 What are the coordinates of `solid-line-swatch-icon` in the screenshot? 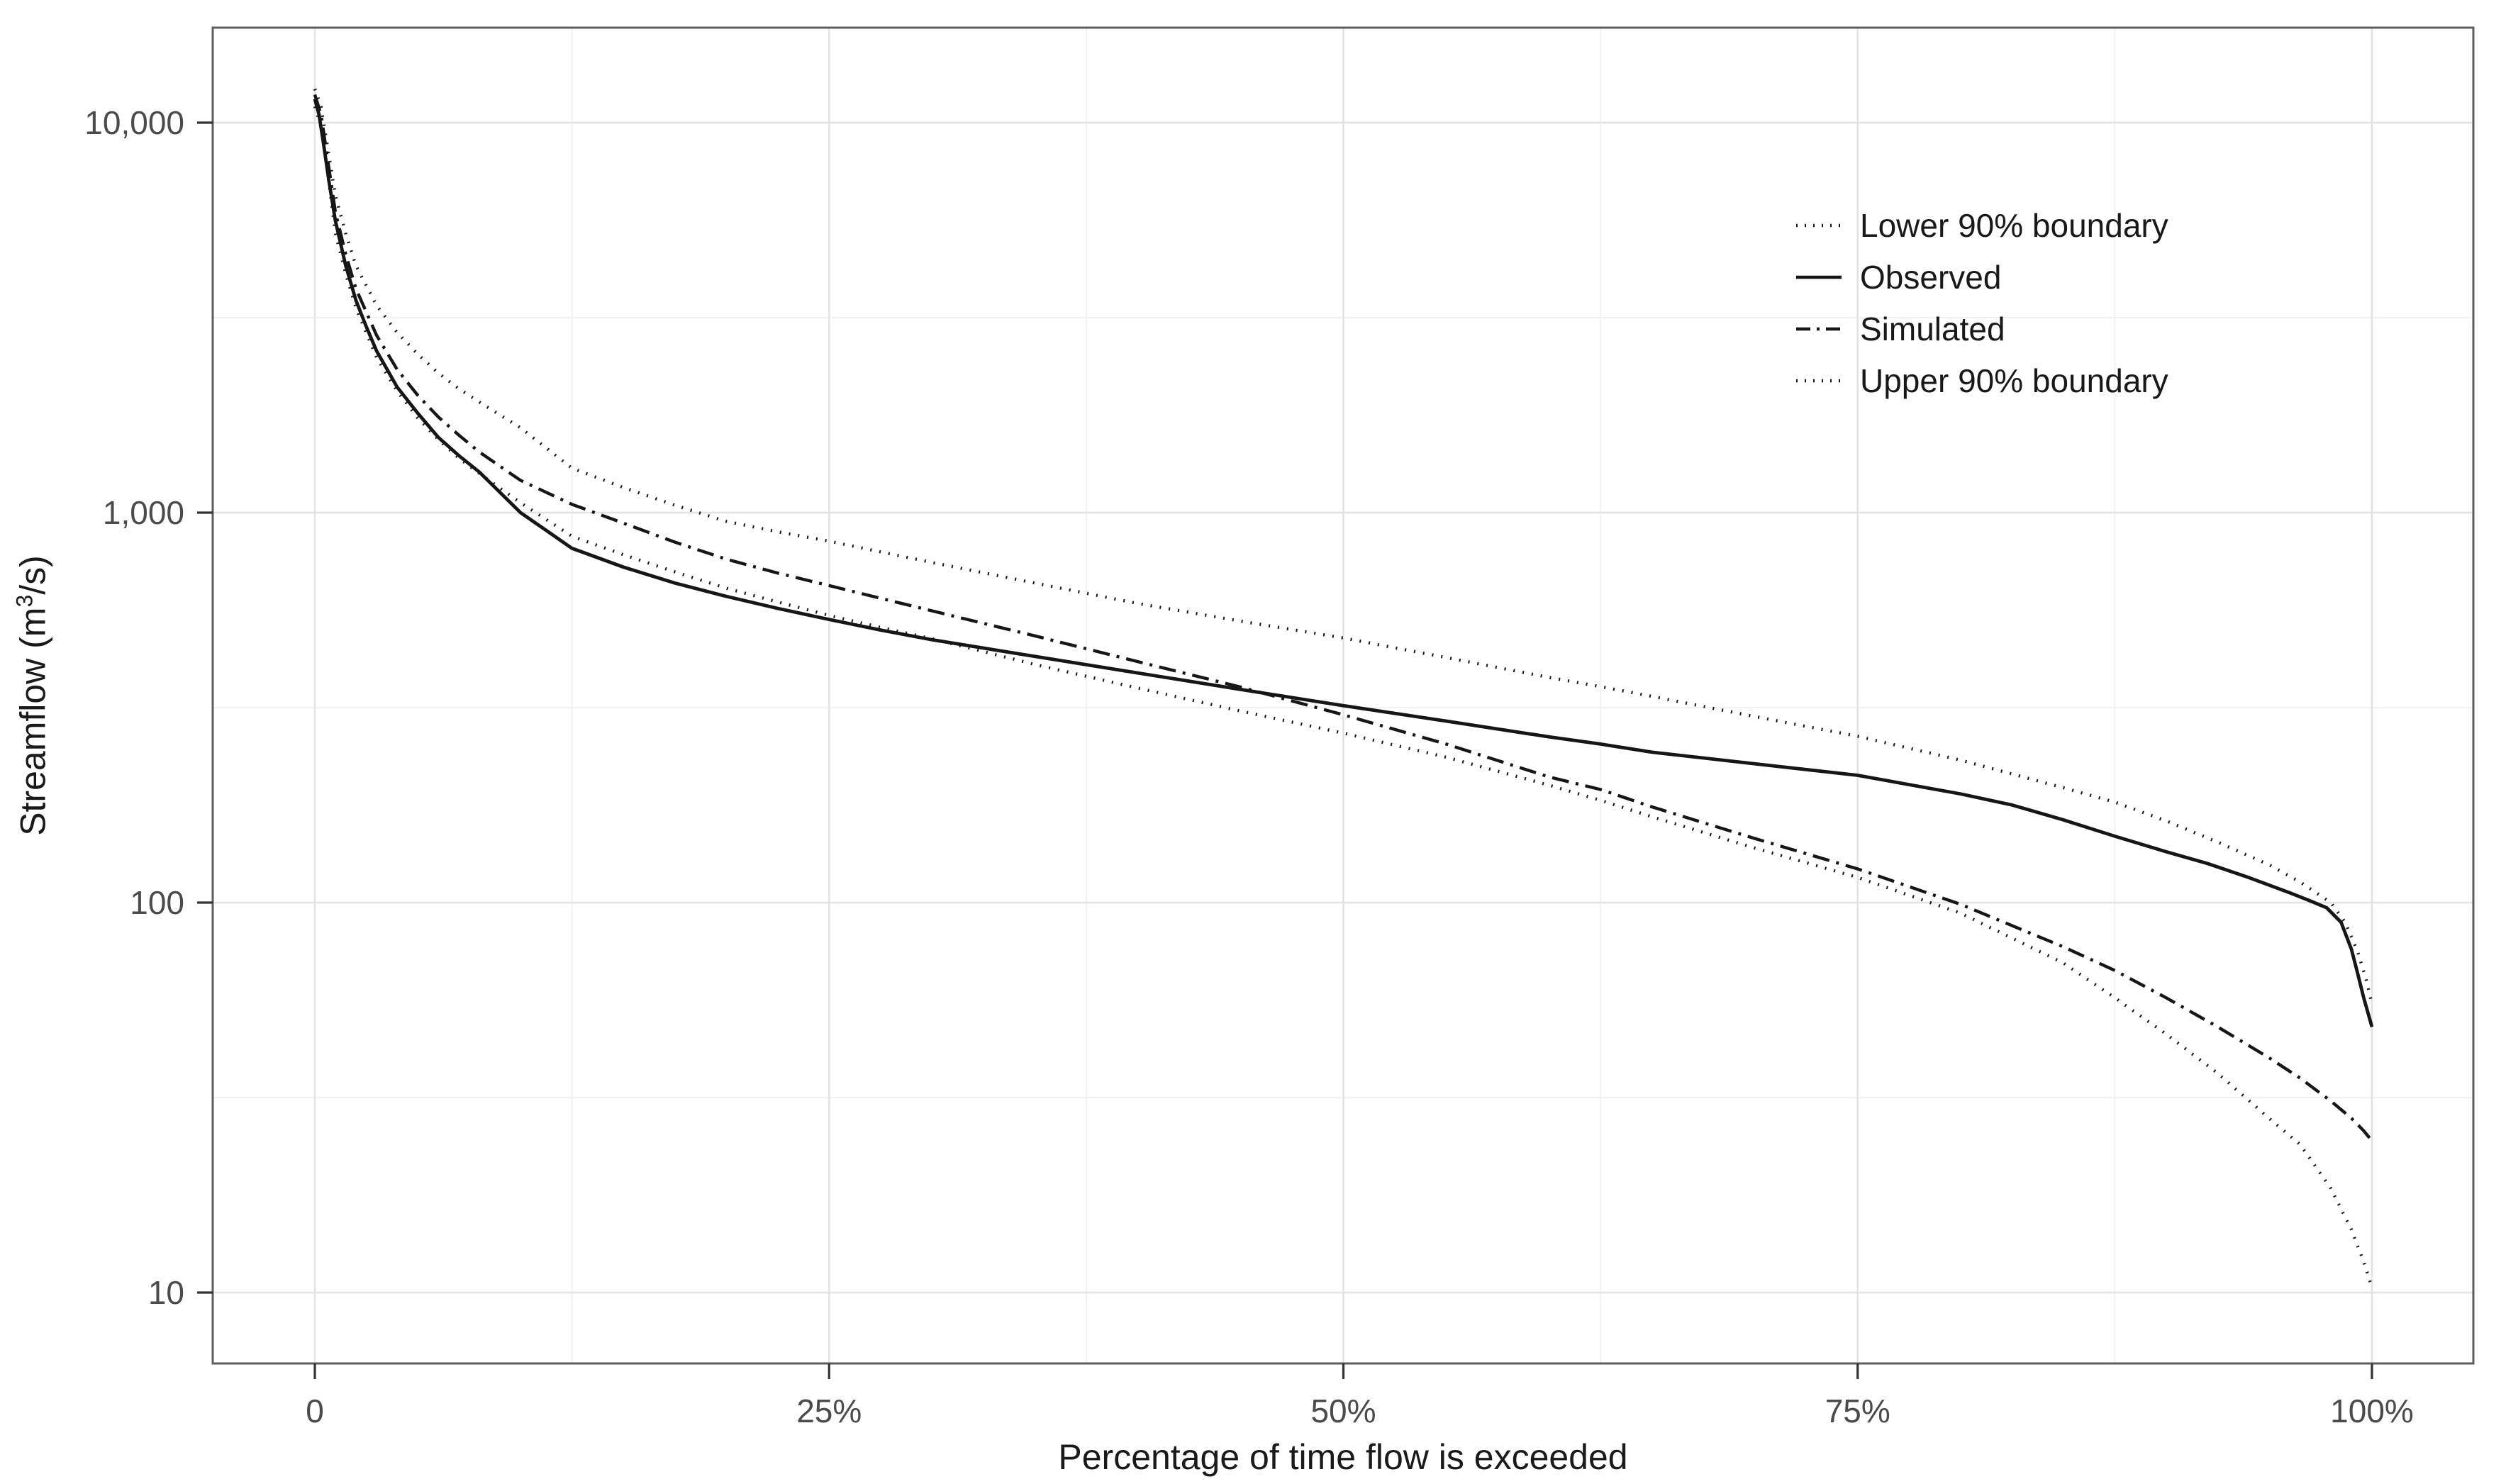 It's located at (1819, 277).